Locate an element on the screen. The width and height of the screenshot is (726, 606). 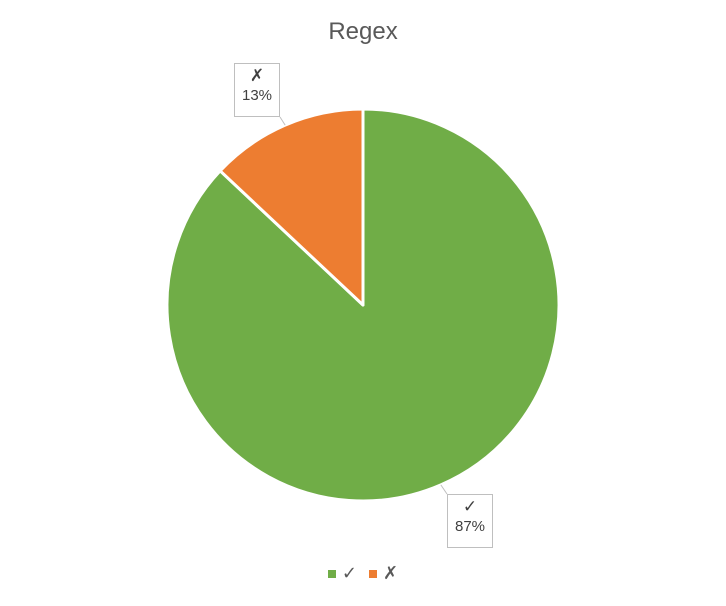
legend-item-cross: ✗ is located at coordinates (383, 573).